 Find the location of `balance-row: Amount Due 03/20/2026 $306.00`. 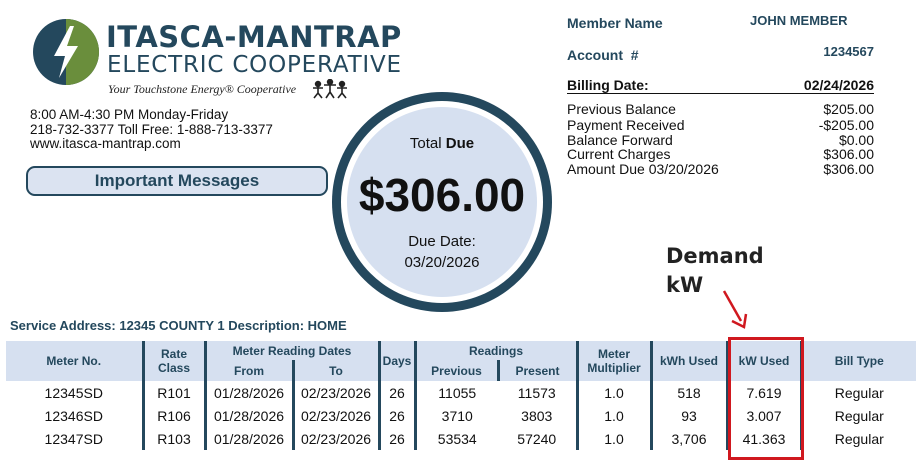

balance-row: Amount Due 03/20/2026 $306.00 is located at coordinates (720, 169).